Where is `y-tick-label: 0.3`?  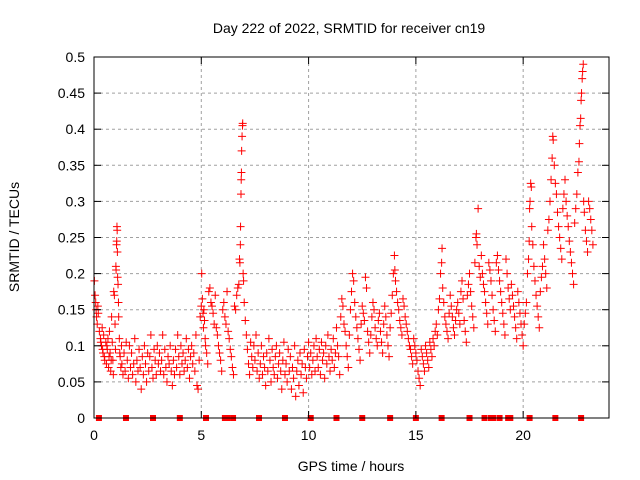 y-tick-label: 0.3 is located at coordinates (76, 201).